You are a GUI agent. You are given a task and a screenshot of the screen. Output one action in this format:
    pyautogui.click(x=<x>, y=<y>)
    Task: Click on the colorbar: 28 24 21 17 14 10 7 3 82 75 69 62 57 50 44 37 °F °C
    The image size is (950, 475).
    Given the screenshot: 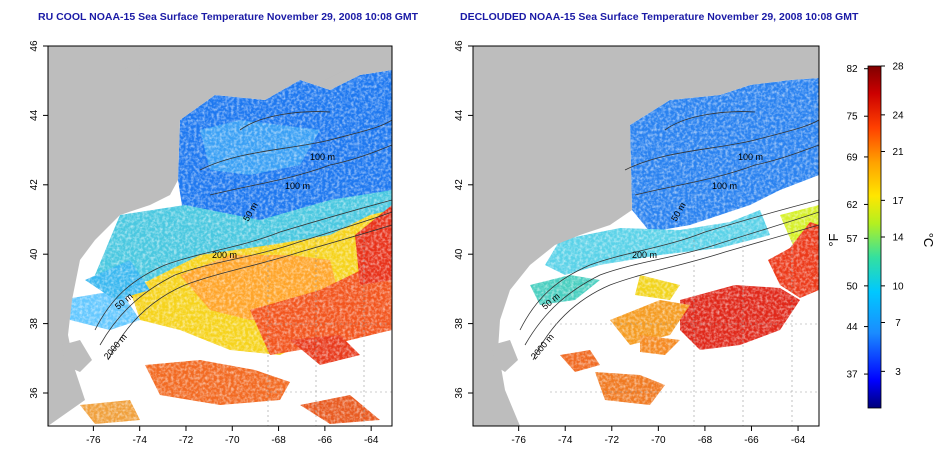 What is the action you would take?
    pyautogui.click(x=881, y=235)
    